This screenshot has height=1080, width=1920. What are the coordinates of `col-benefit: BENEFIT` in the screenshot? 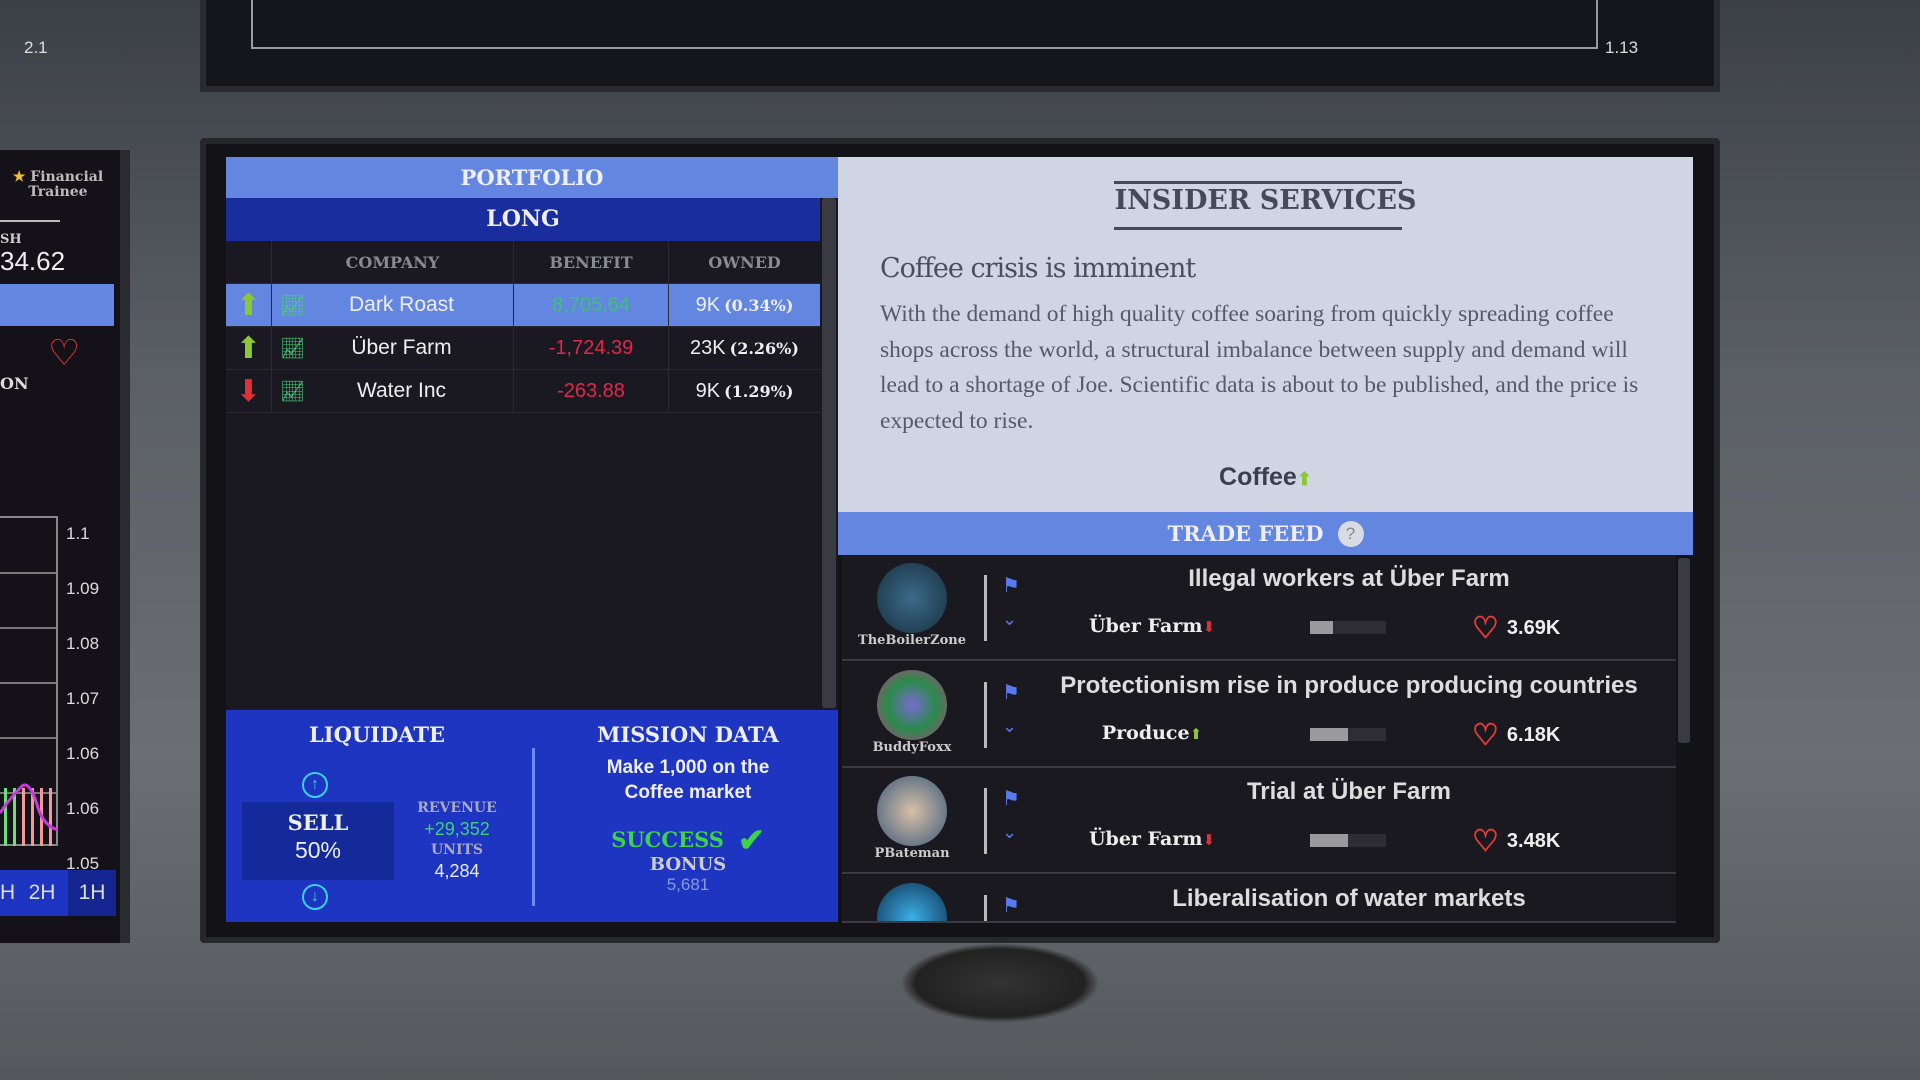 It's located at (591, 262).